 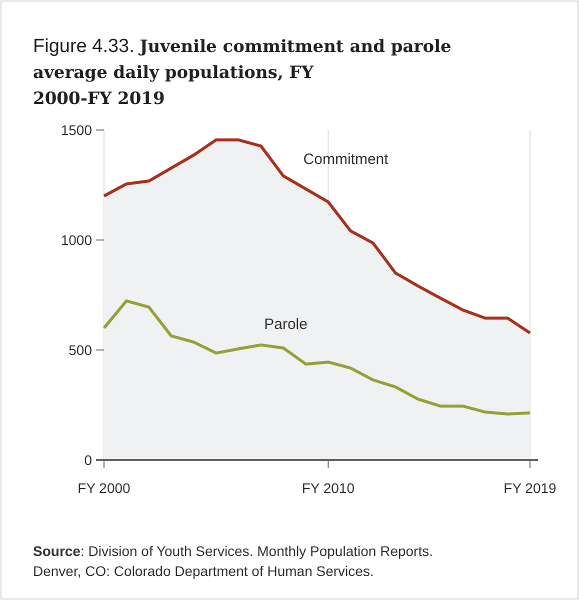 I want to click on line-series, so click(x=317, y=357).